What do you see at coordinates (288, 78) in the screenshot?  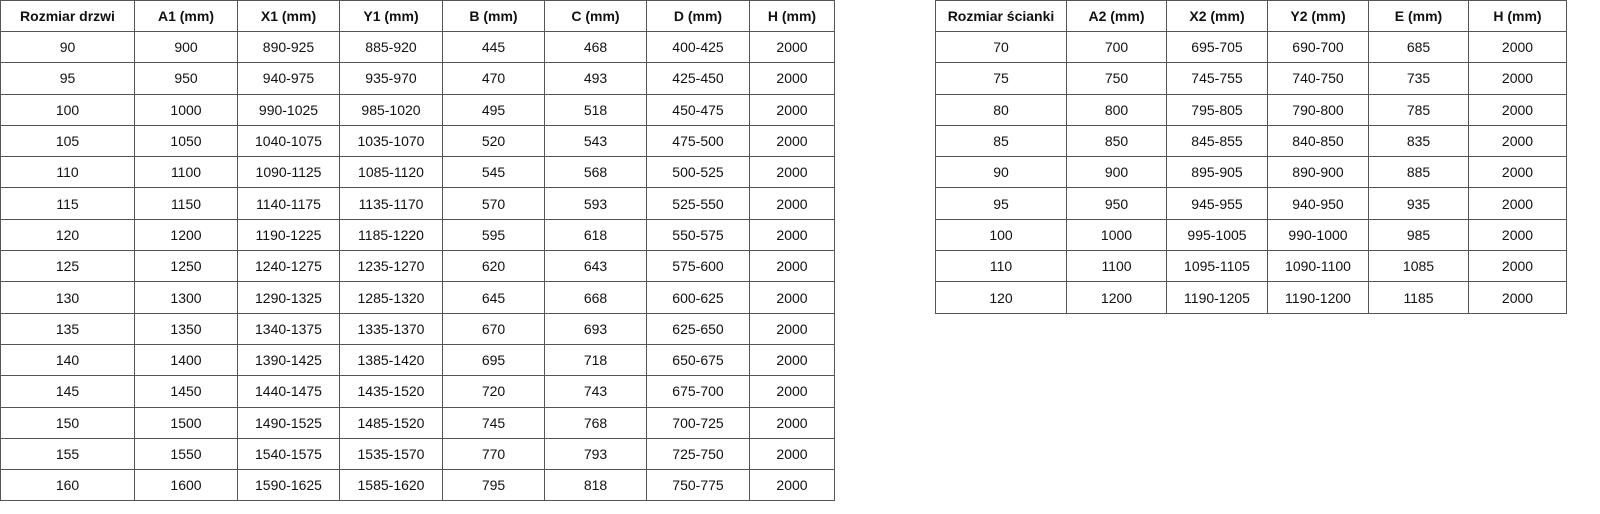 I see `table-cell: 940-975` at bounding box center [288, 78].